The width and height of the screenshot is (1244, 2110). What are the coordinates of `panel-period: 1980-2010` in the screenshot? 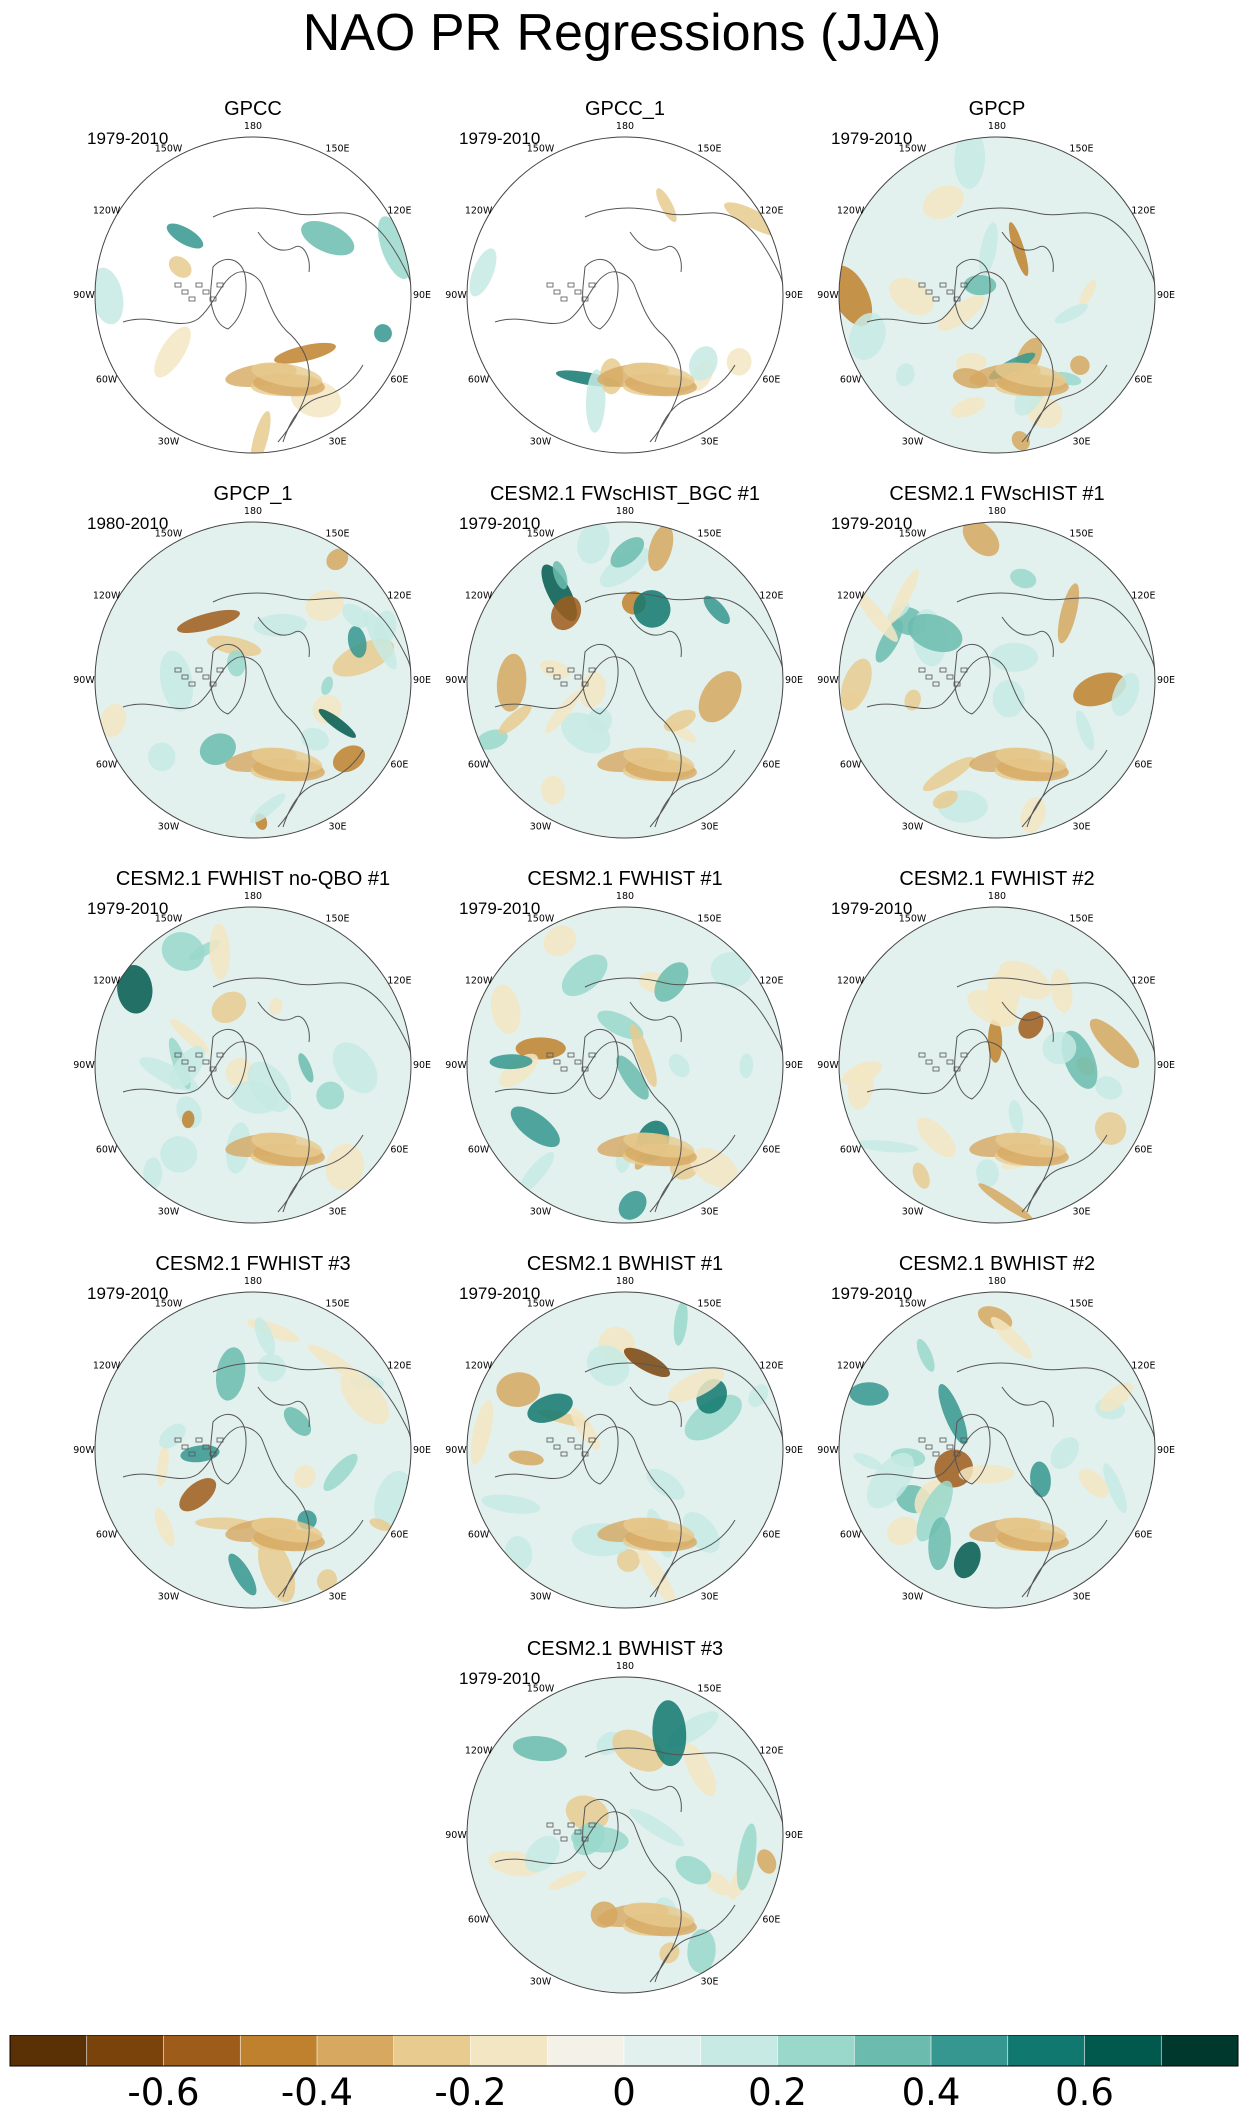 It's located at (128, 523).